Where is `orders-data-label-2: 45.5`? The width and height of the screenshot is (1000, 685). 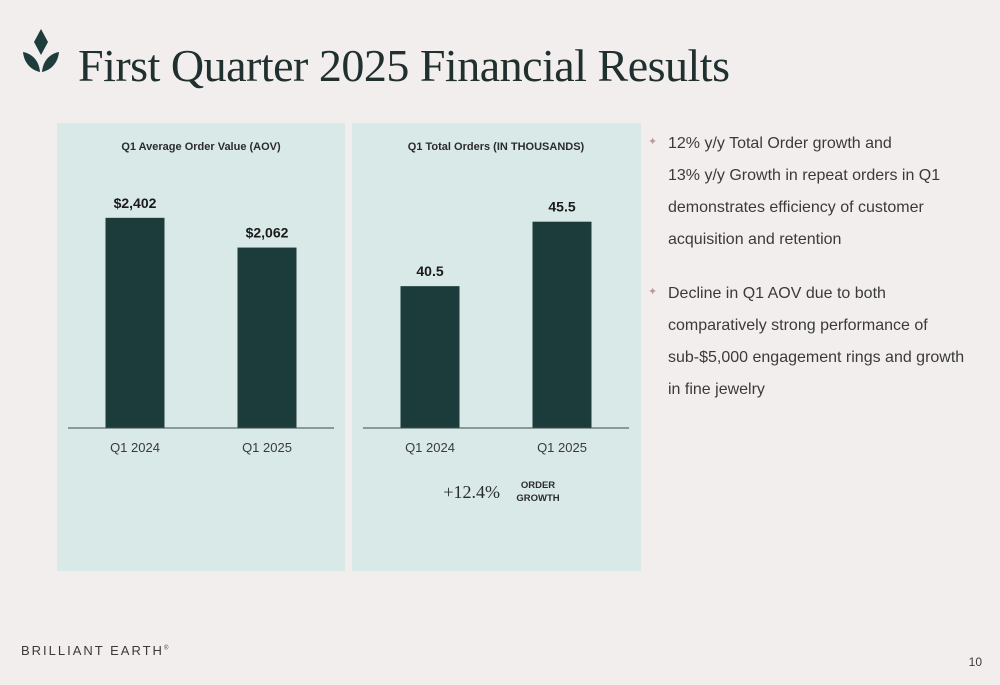
orders-data-label-2: 45.5 is located at coordinates (561, 207).